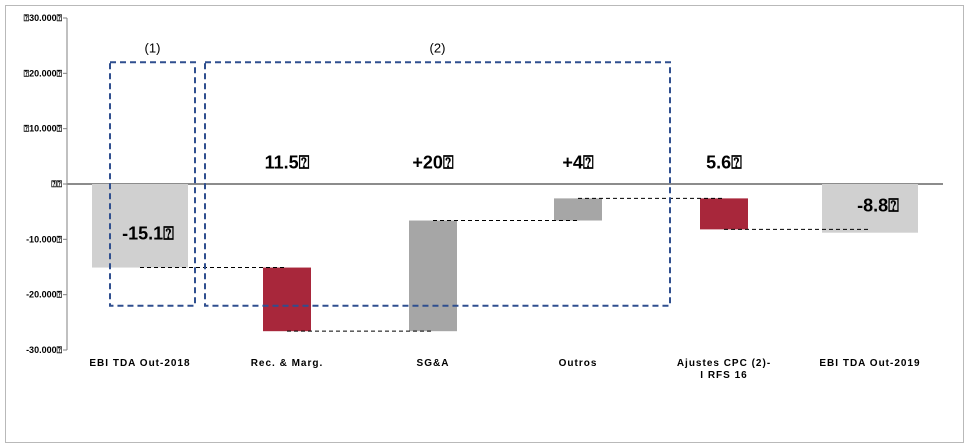 The image size is (969, 448). I want to click on value-label: -8.8⍰, so click(878, 206).